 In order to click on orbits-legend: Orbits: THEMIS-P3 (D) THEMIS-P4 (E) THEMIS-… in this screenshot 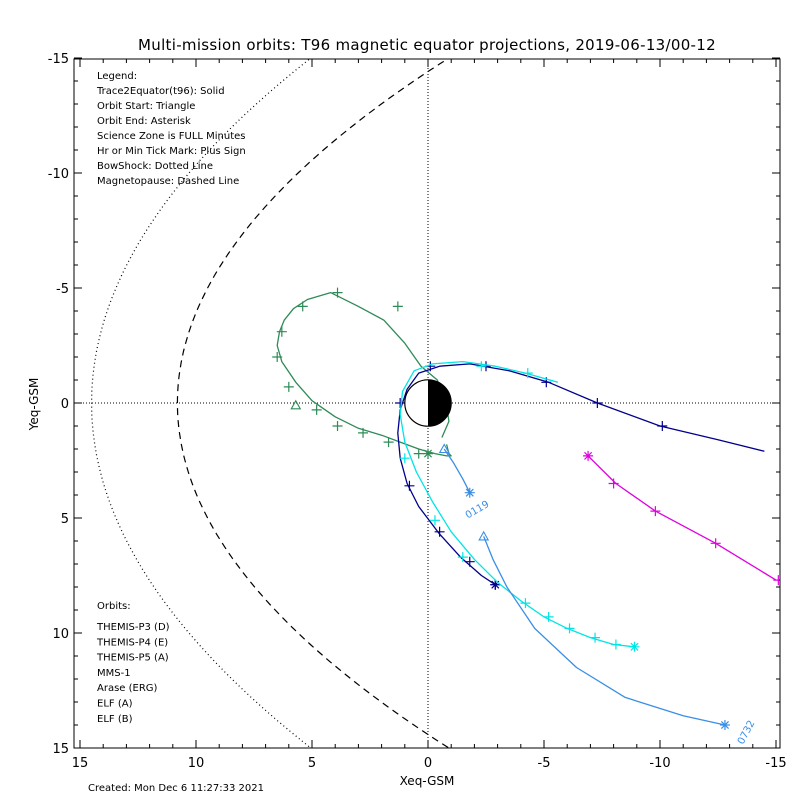, I will do `click(133, 663)`.